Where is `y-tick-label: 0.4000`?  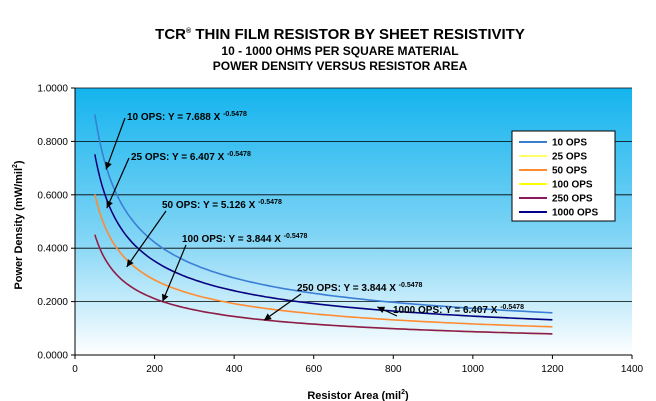 y-tick-label: 0.4000 is located at coordinates (52, 249).